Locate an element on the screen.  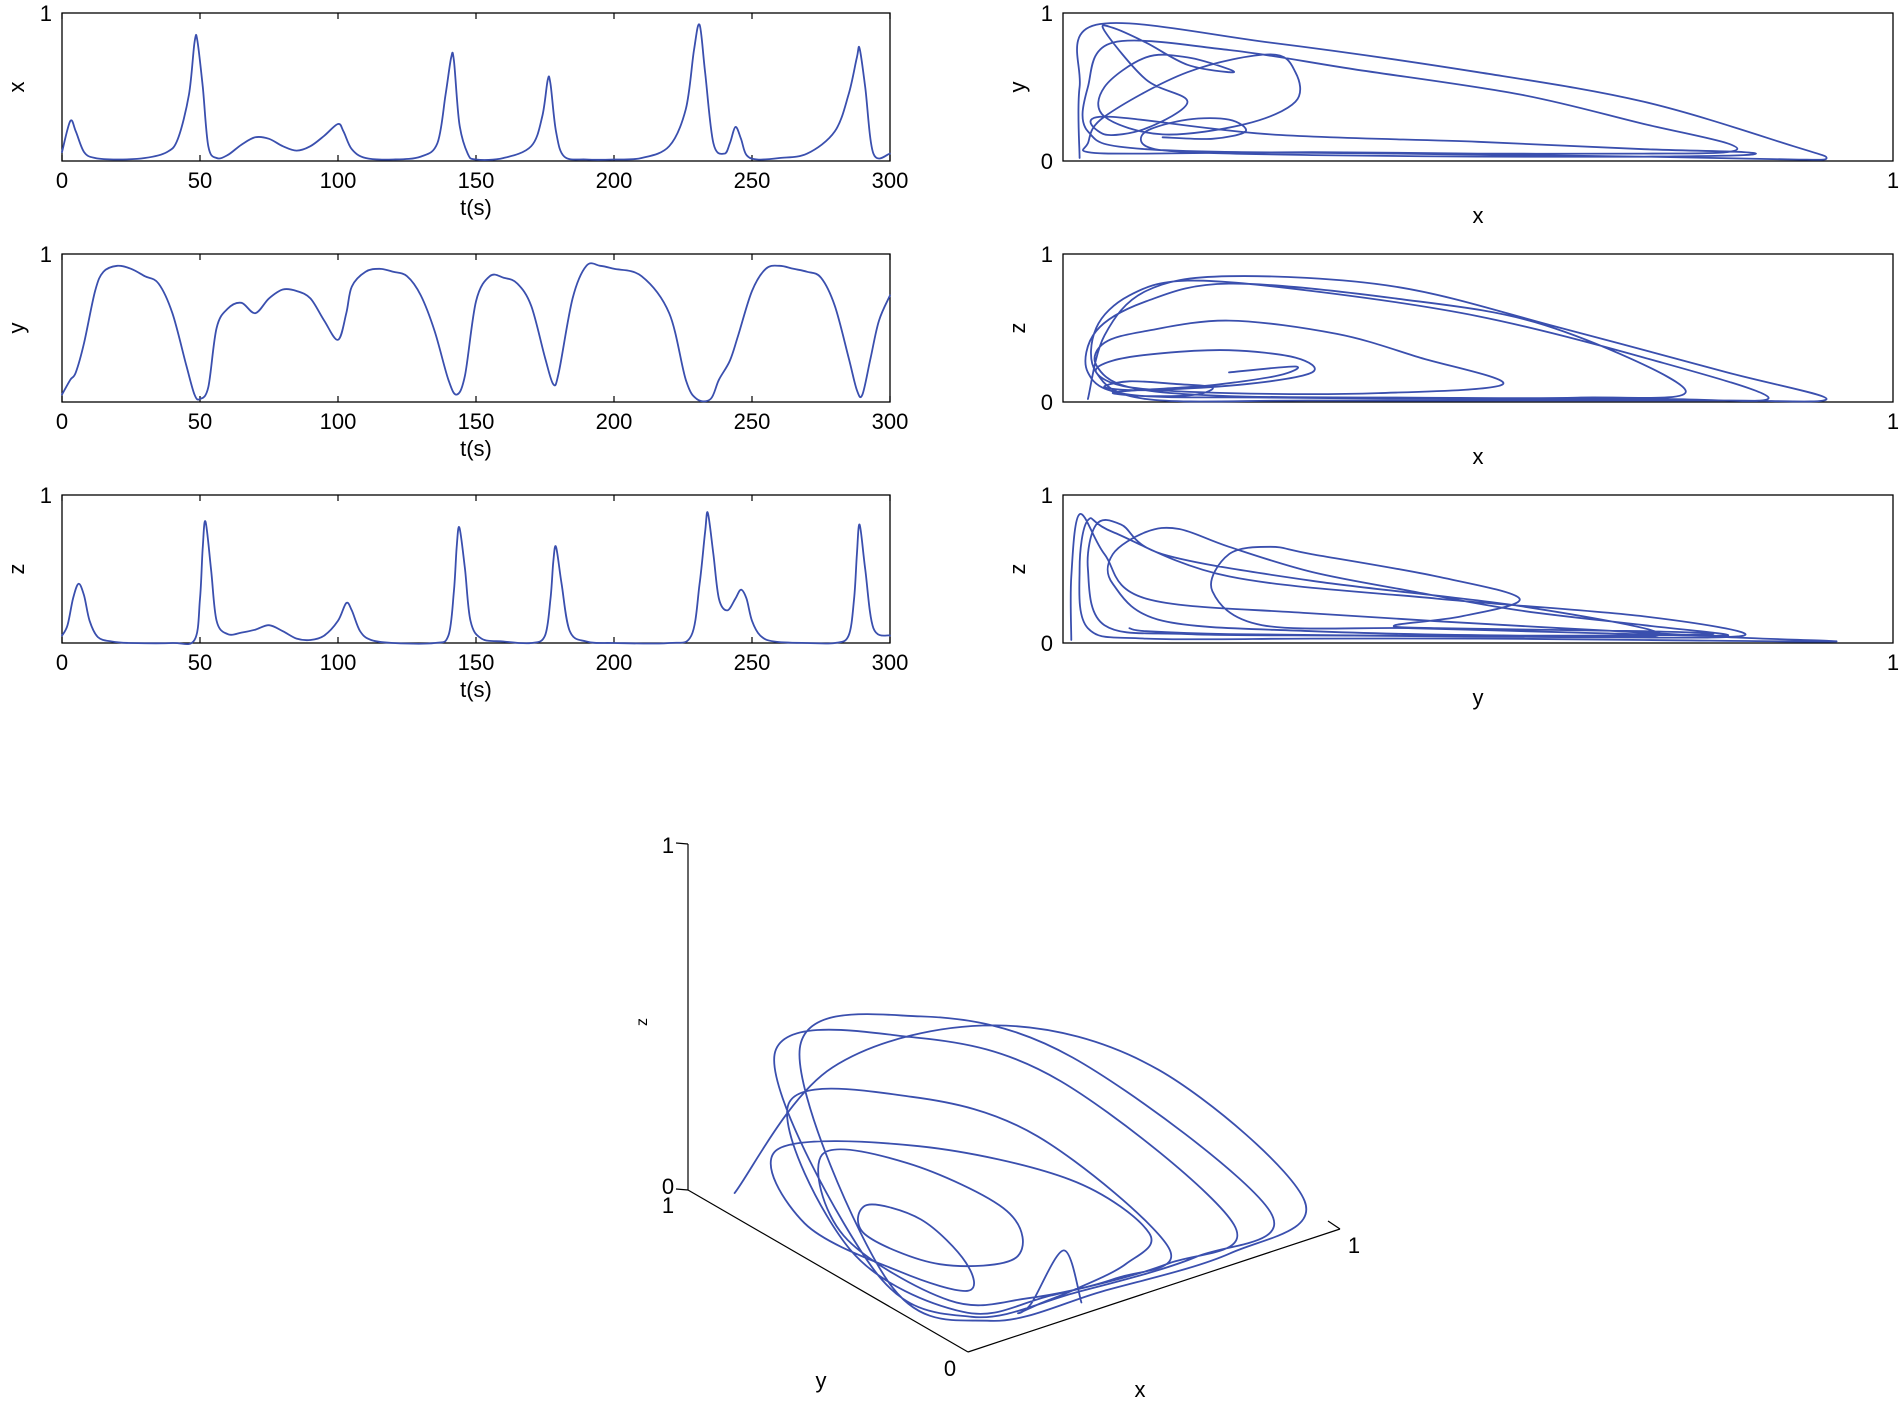
series-line-ts-z is located at coordinates (476, 578).